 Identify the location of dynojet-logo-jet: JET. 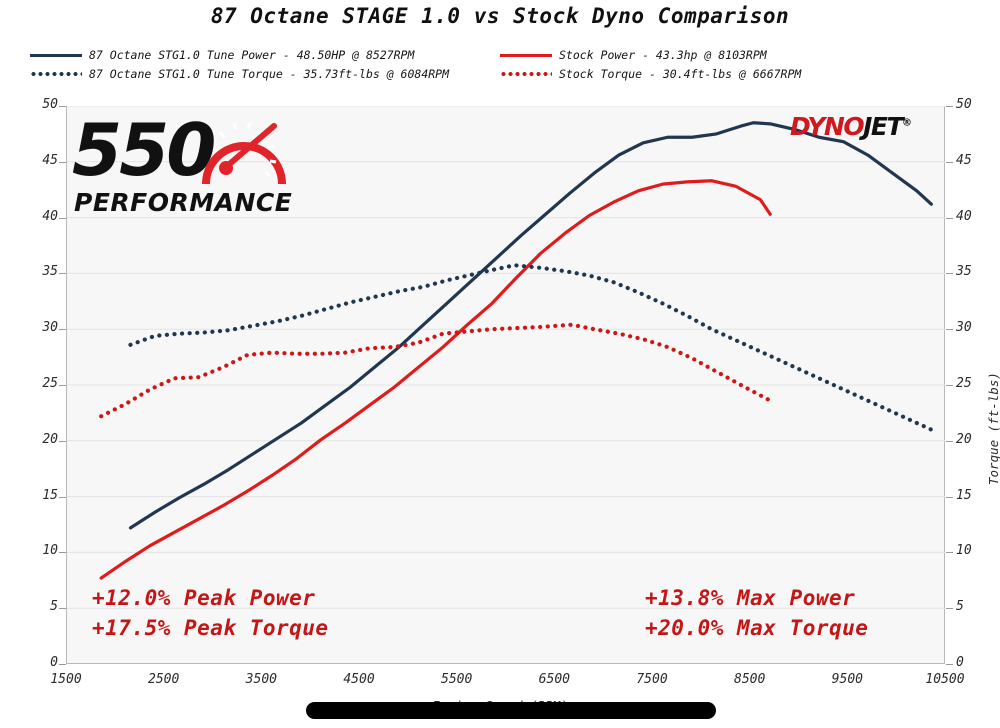
(883, 126).